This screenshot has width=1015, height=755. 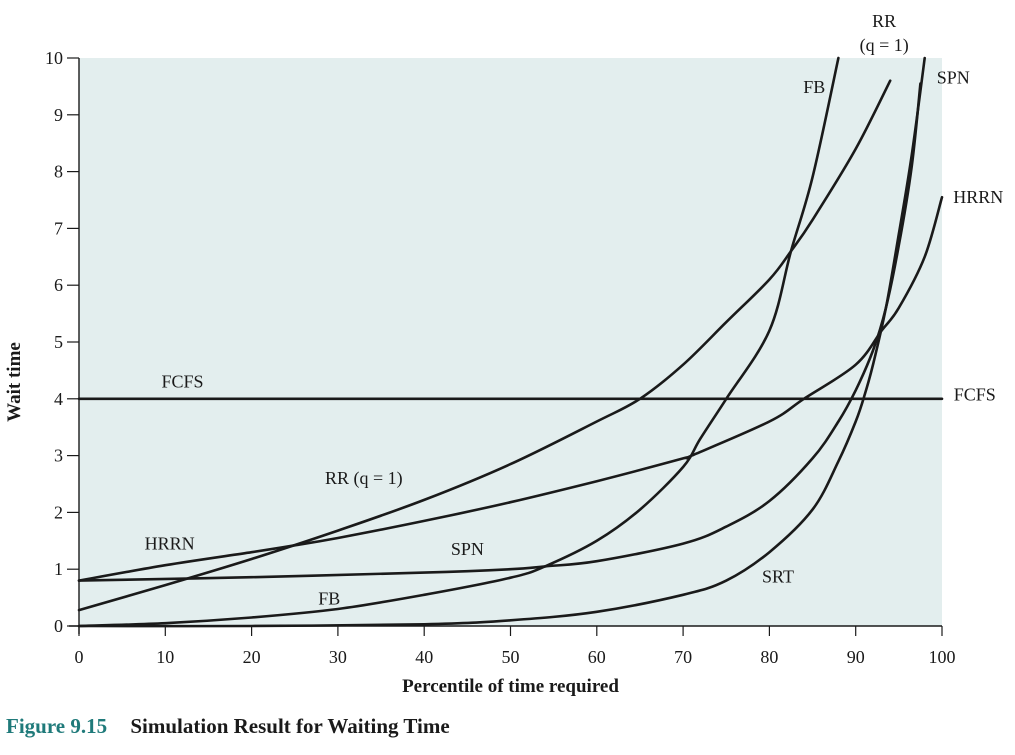 What do you see at coordinates (942, 657) in the screenshot?
I see `x-tick-label: 100` at bounding box center [942, 657].